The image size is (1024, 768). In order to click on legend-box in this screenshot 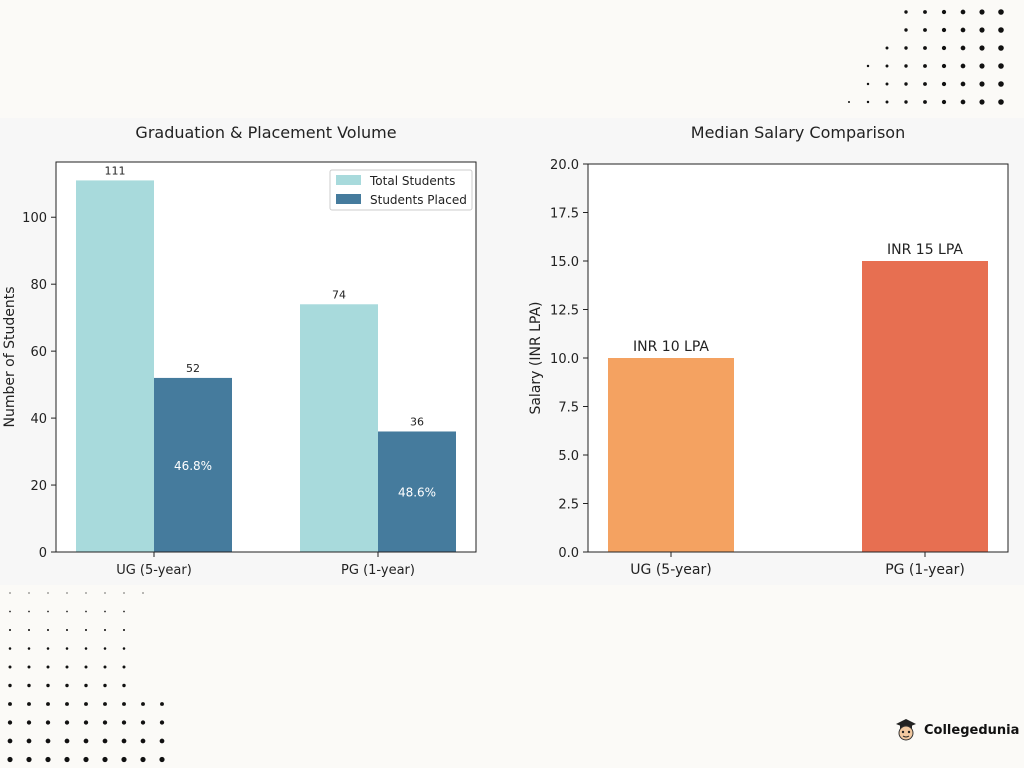, I will do `click(401, 190)`.